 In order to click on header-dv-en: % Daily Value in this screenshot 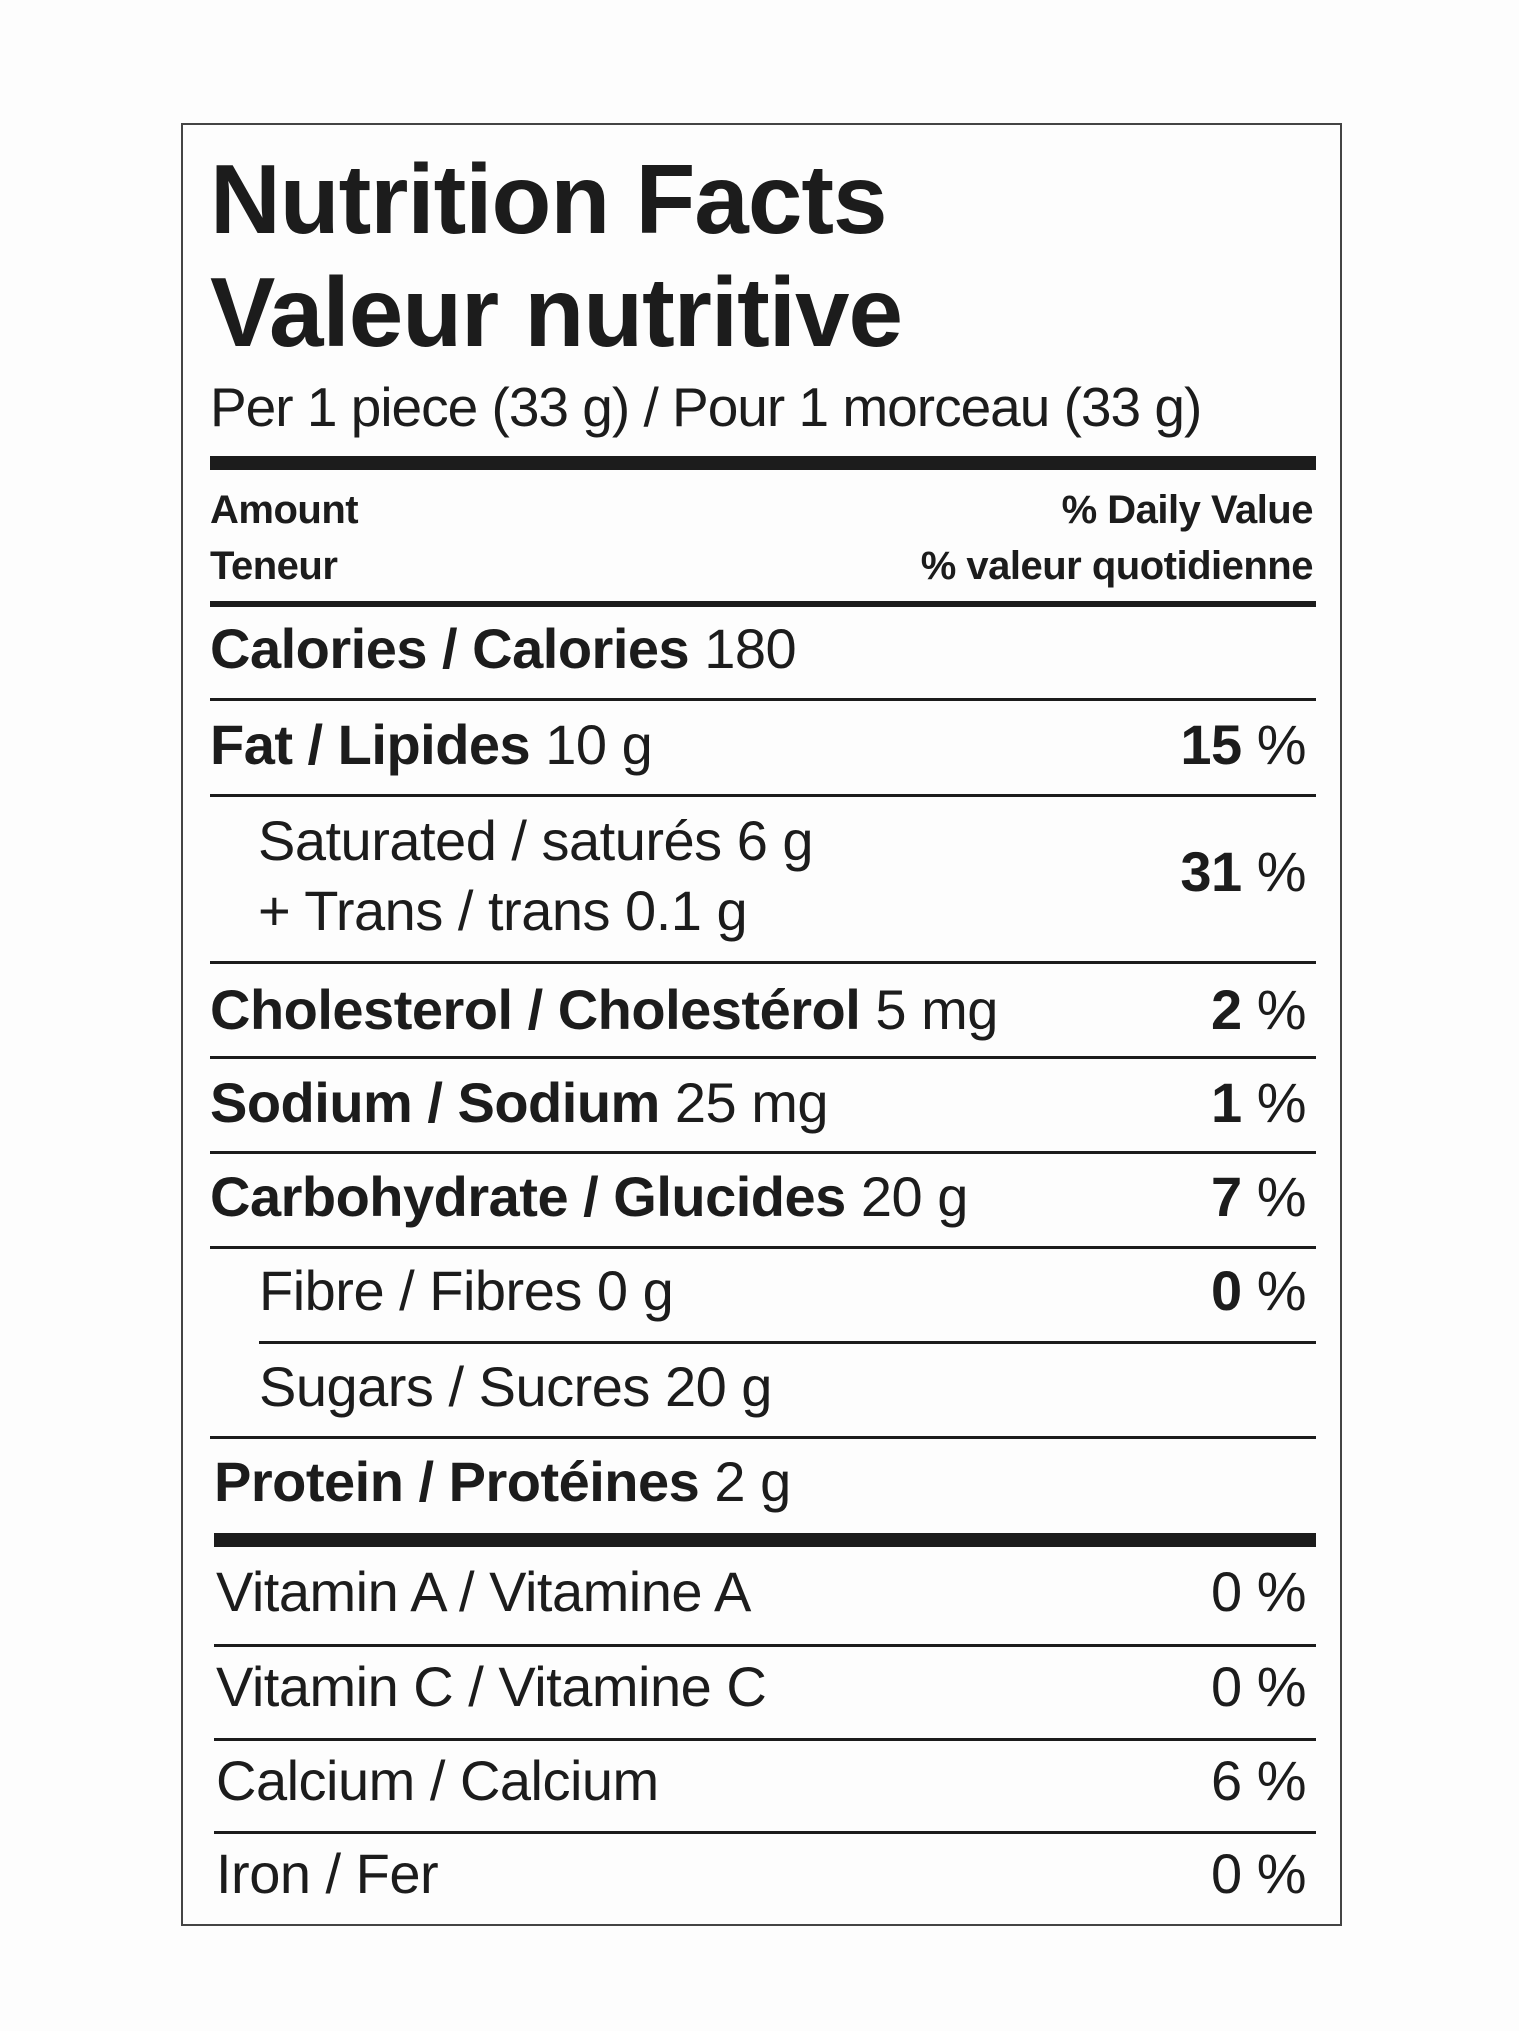, I will do `click(1187, 510)`.